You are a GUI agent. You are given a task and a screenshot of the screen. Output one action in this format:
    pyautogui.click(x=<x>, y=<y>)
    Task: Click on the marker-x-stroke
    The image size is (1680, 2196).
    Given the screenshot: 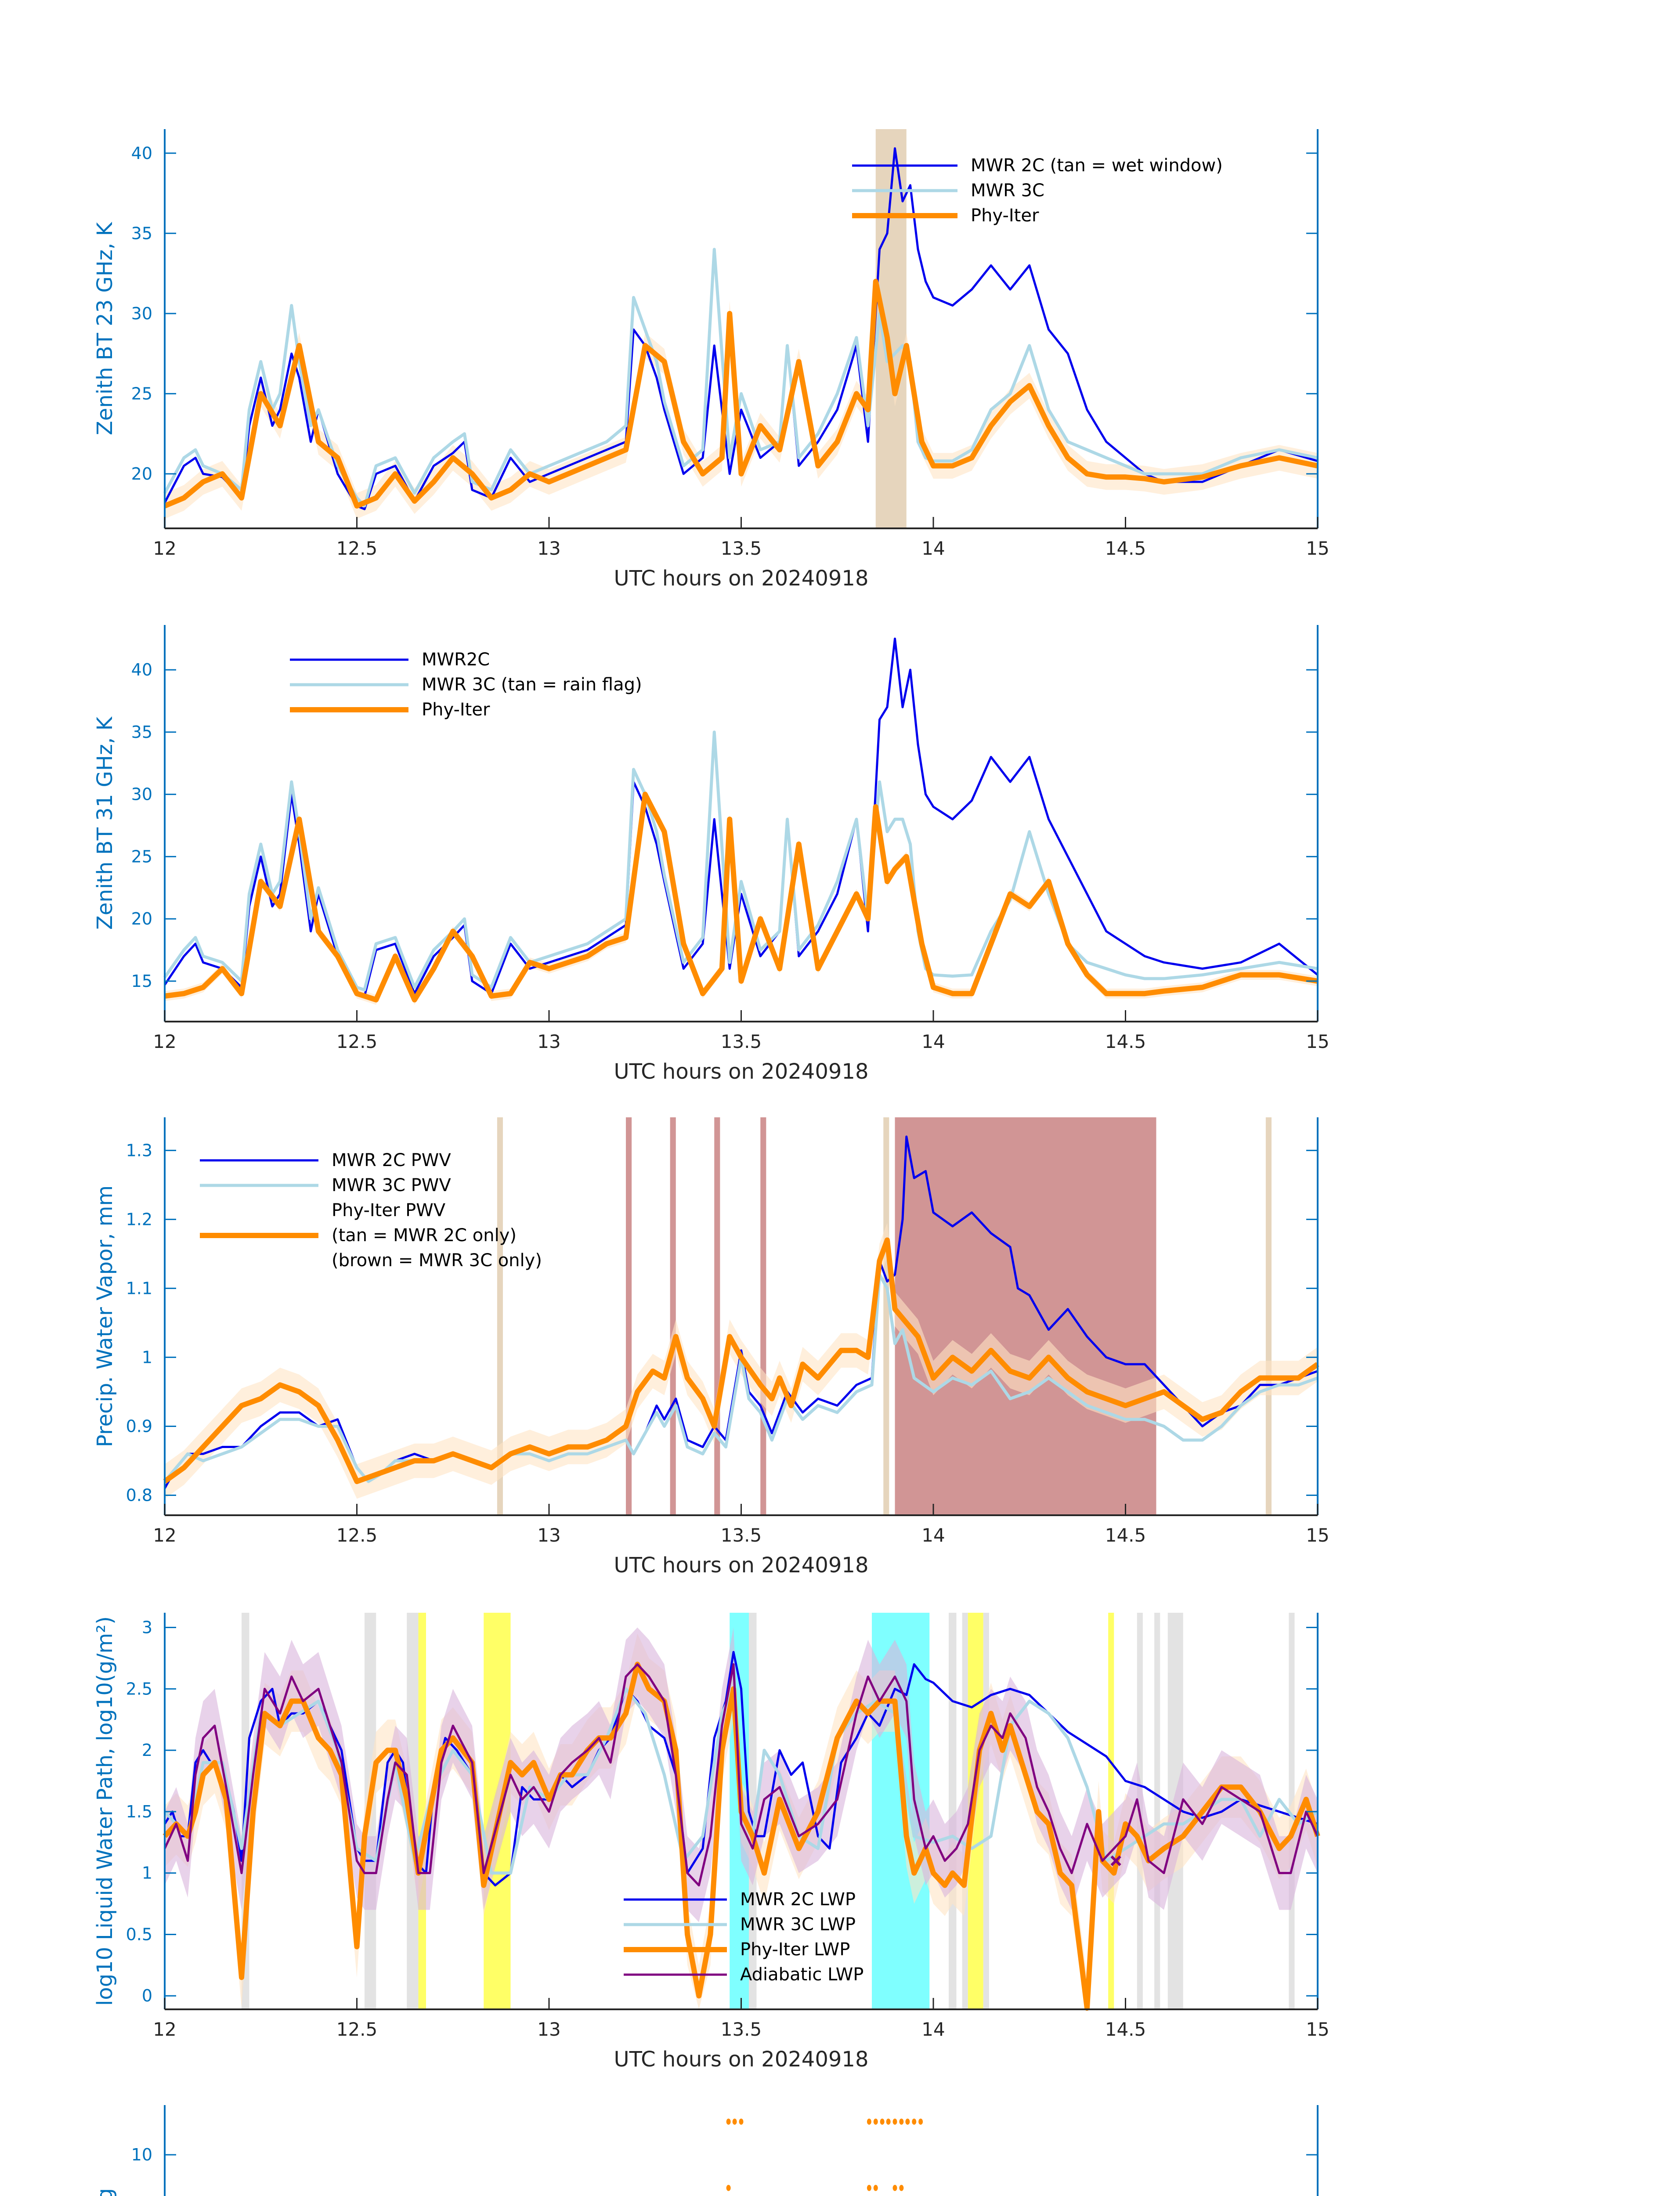 What is the action you would take?
    pyautogui.click(x=1115, y=1860)
    